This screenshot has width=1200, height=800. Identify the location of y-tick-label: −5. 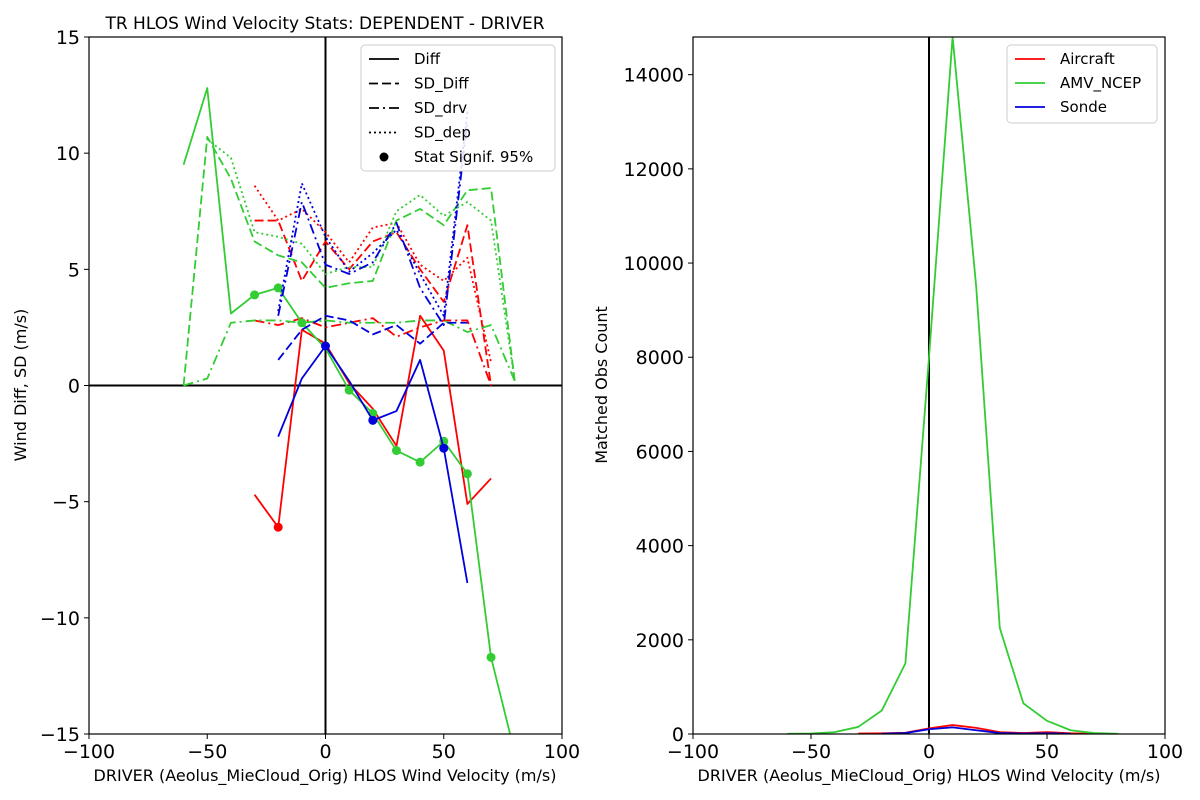
(66, 503).